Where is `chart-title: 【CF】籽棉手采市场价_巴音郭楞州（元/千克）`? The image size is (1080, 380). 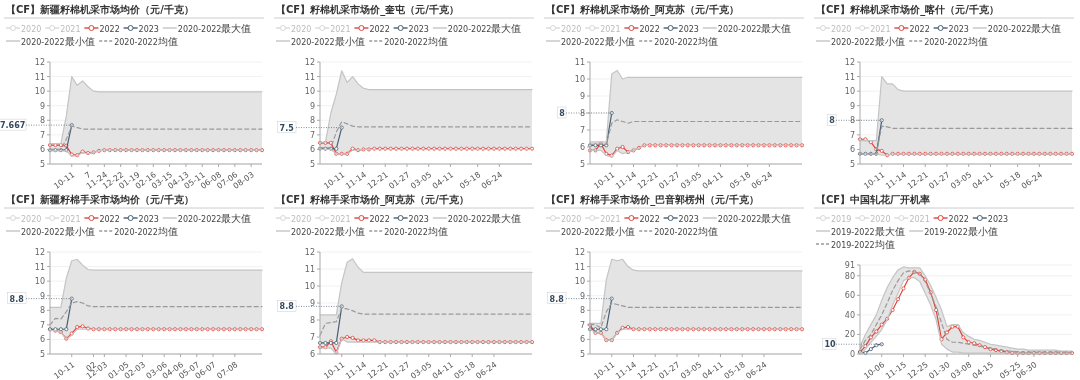 chart-title: 【CF】籽棉手采市场价_巴音郭楞州（元/千克） is located at coordinates (652, 200).